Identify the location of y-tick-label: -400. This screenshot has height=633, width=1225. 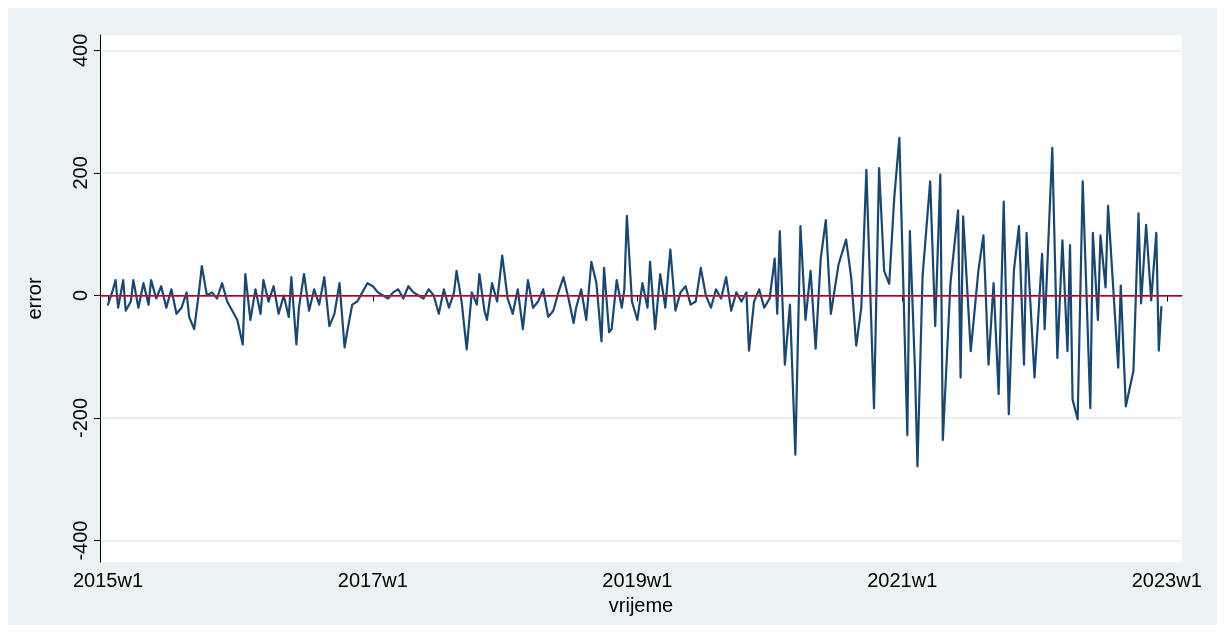
(80, 540).